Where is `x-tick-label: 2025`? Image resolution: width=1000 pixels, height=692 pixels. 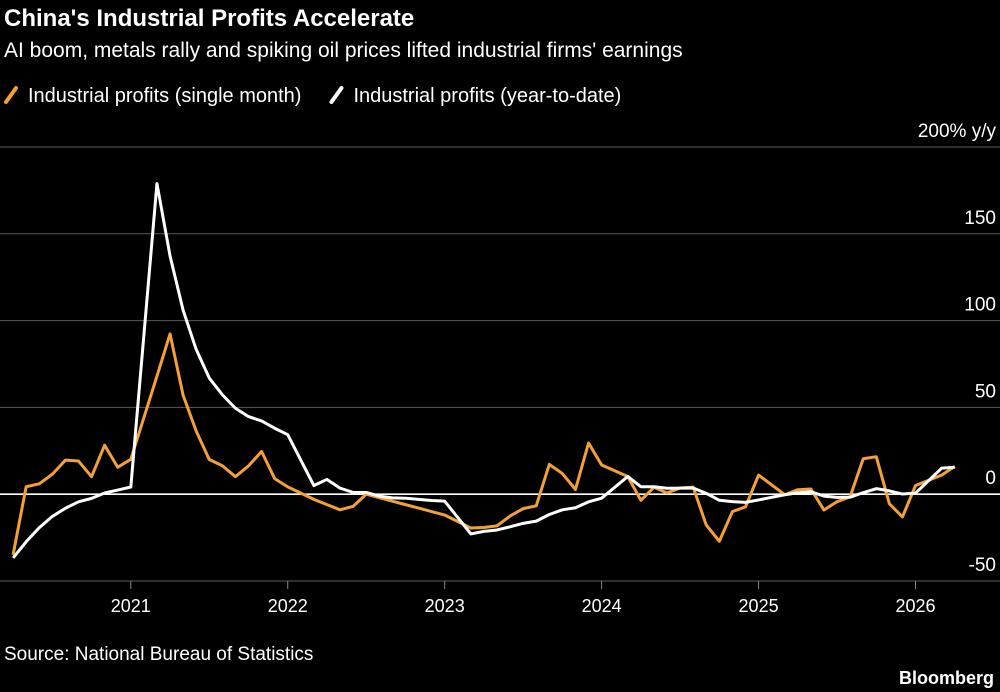
x-tick-label: 2025 is located at coordinates (759, 606).